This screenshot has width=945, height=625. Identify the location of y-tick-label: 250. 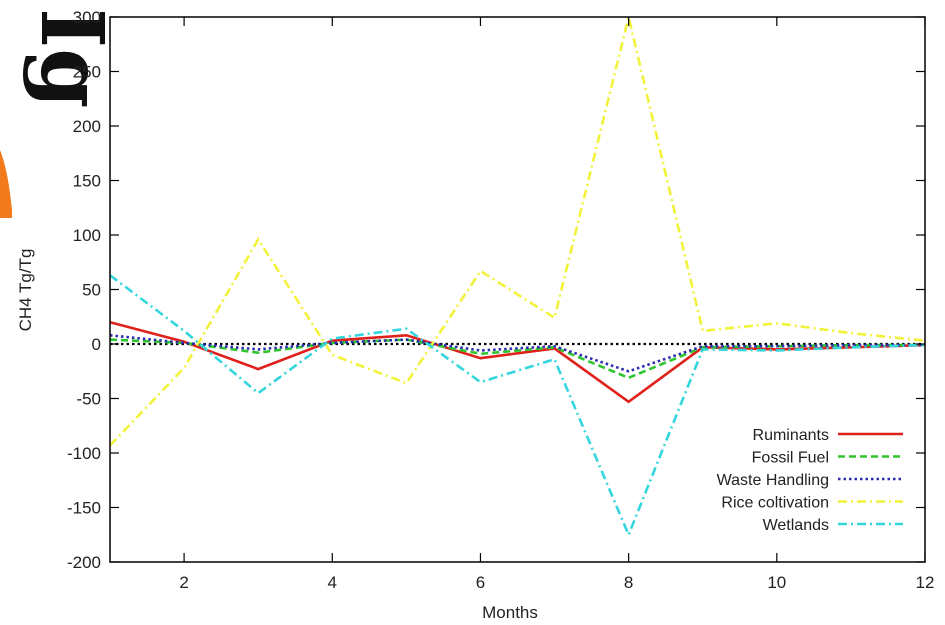
(87, 72).